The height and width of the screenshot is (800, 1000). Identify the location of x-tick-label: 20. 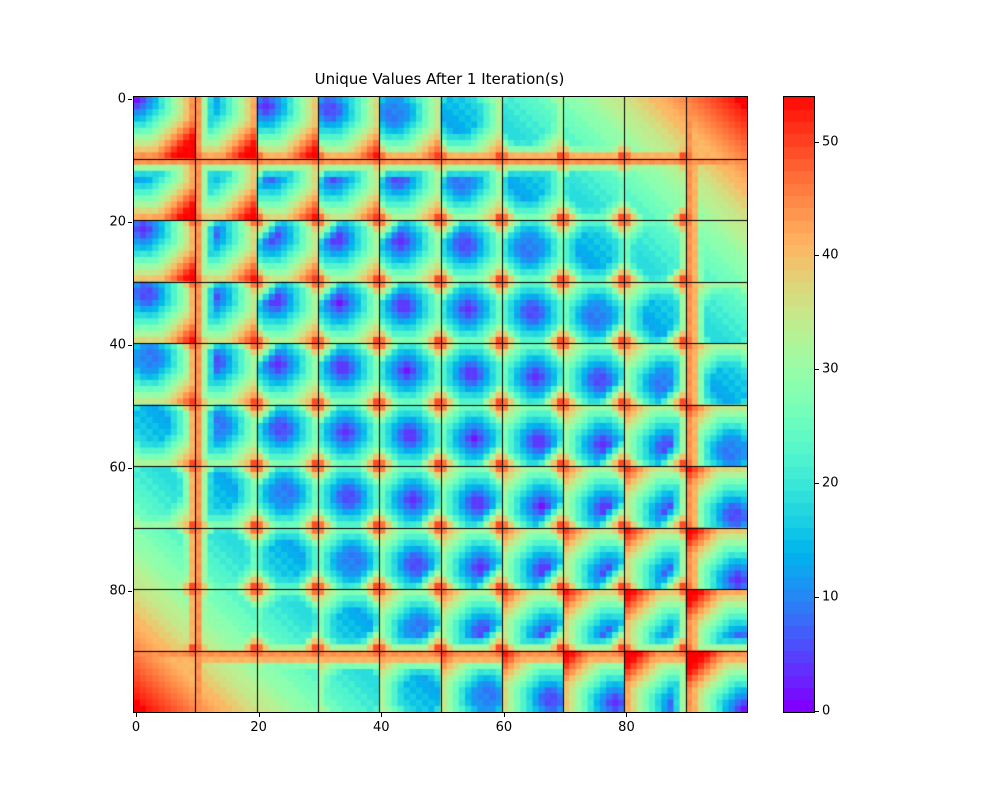
(258, 727).